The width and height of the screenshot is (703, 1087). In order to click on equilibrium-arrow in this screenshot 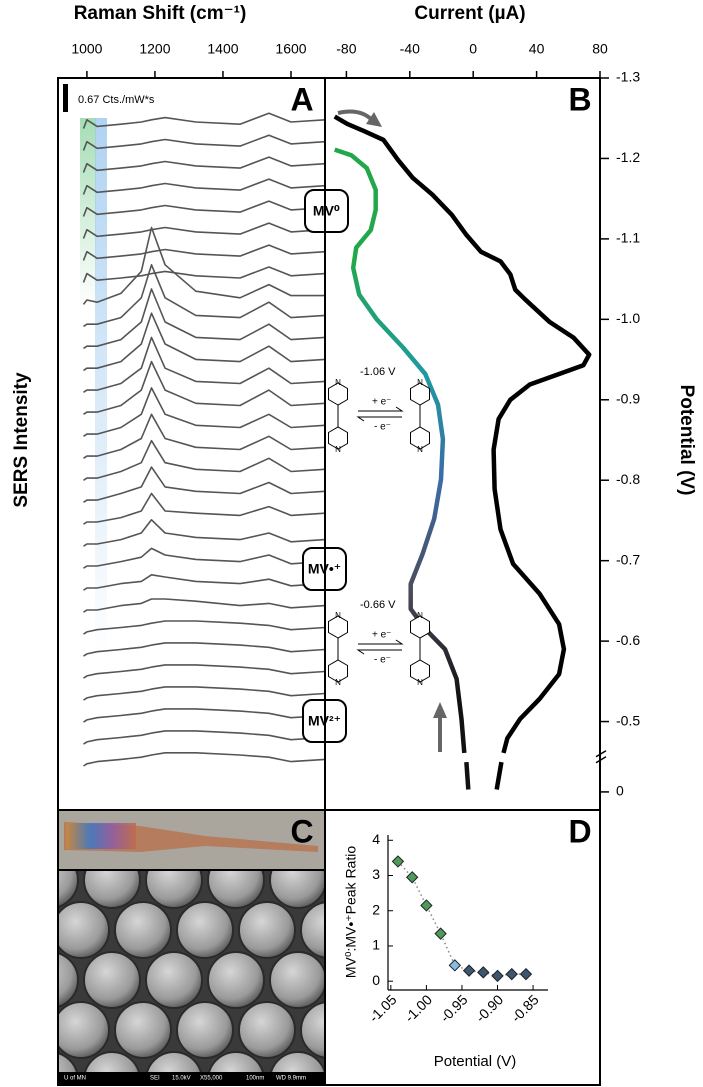, I will do `click(379, 419)`.